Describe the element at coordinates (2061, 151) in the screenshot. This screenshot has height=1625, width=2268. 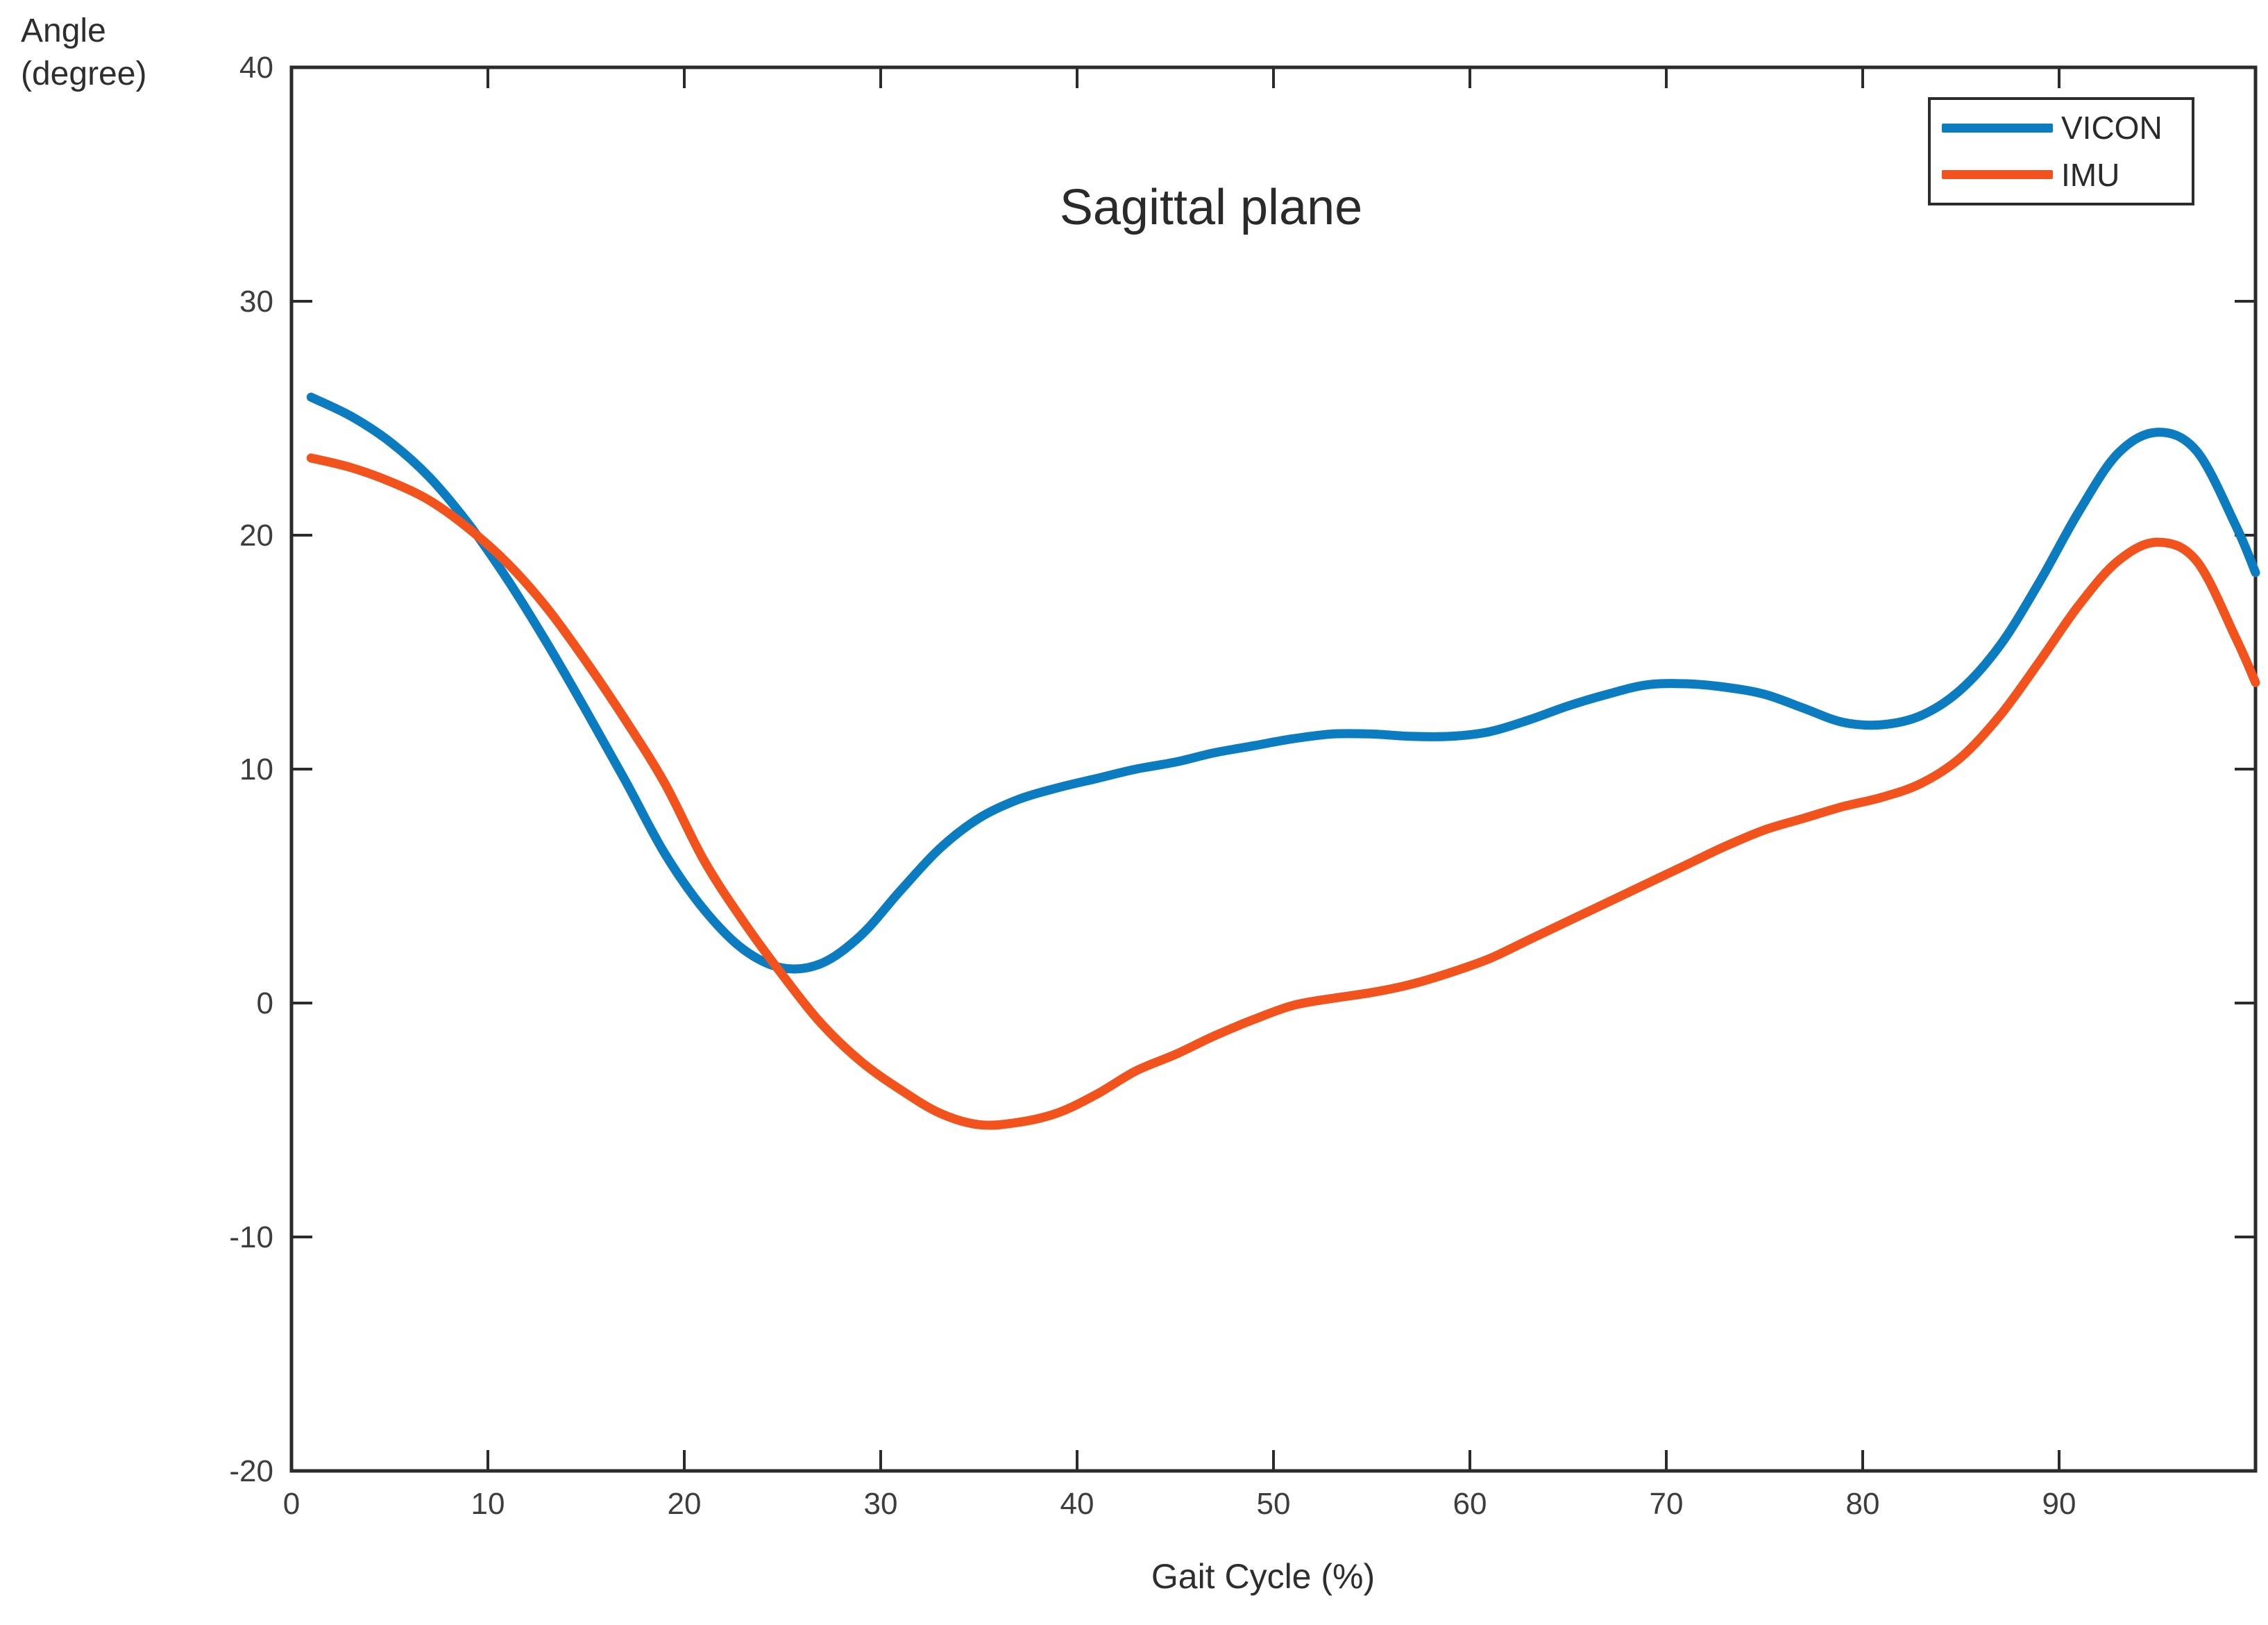
I see `legend: VICON IMU` at that location.